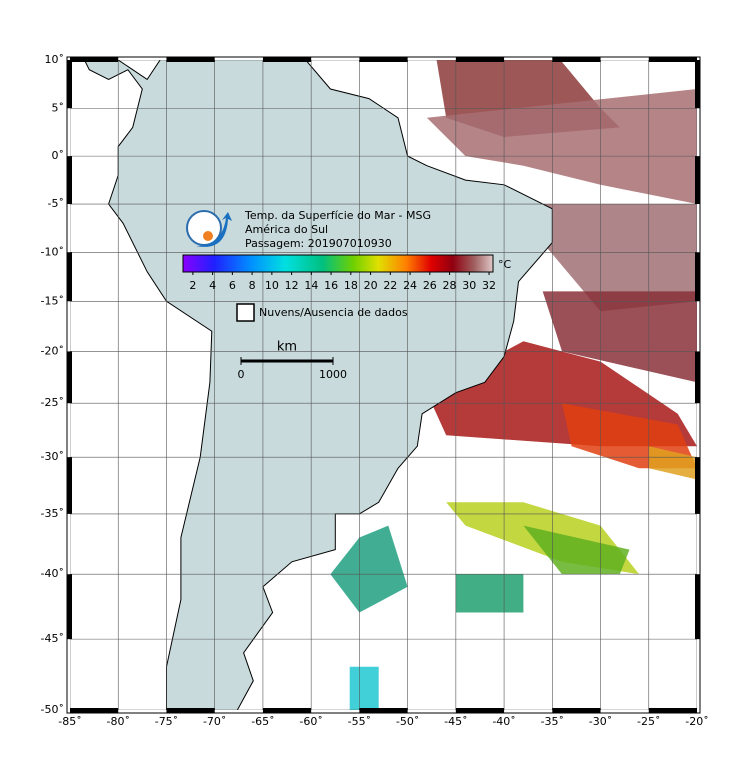 Image resolution: width=741 pixels, height=781 pixels. Describe the element at coordinates (371, 285) in the screenshot. I see `colorbar-label: 20` at that location.